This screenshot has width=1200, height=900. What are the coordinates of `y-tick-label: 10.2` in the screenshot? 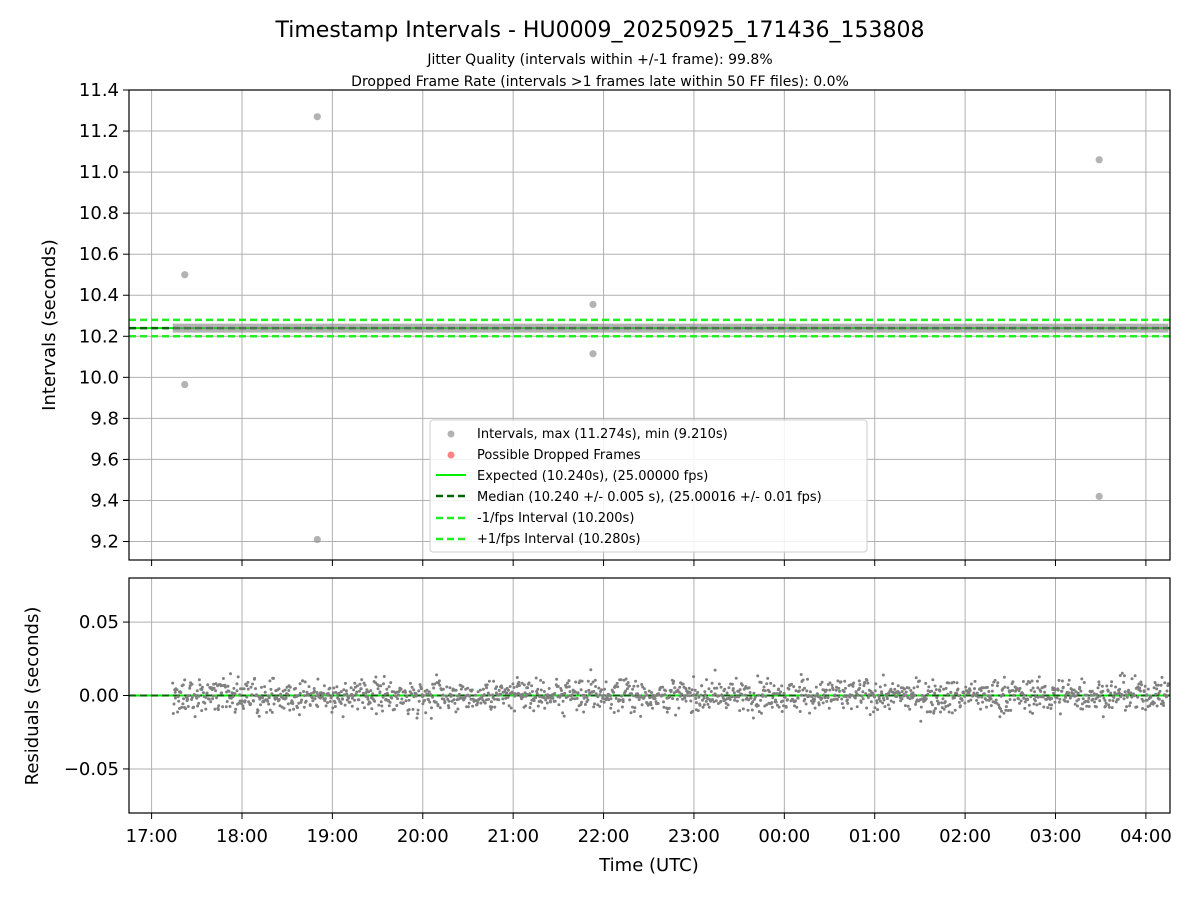 It's located at (99, 336).